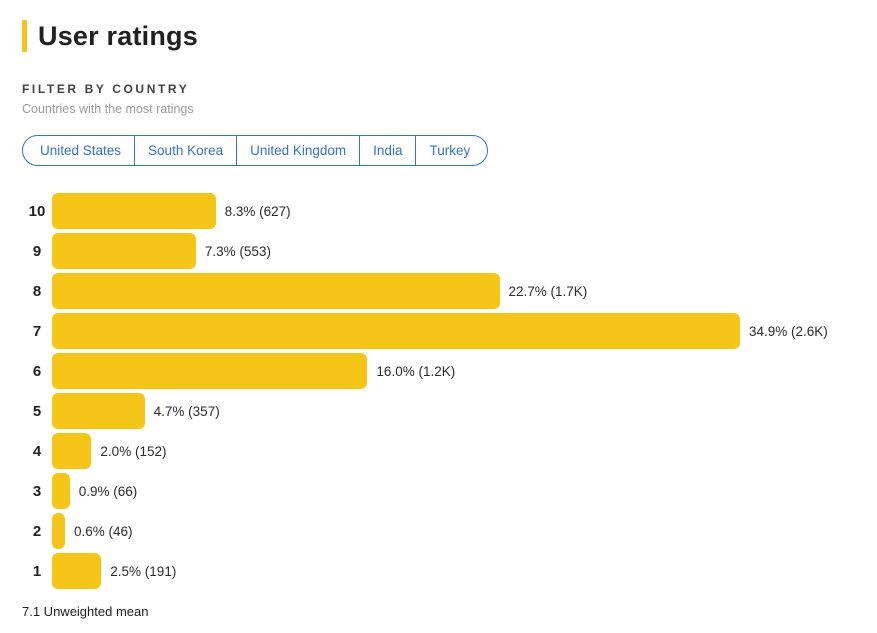 Image resolution: width=877 pixels, height=633 pixels. Describe the element at coordinates (143, 571) in the screenshot. I see `rating-value-label: 2.5% (191)` at that location.